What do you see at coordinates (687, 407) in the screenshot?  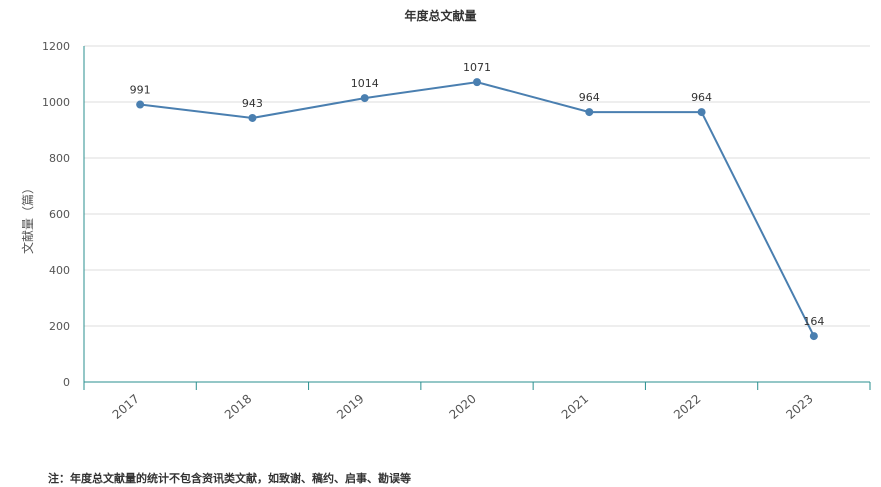 I see `x-tick-label: 2022` at bounding box center [687, 407].